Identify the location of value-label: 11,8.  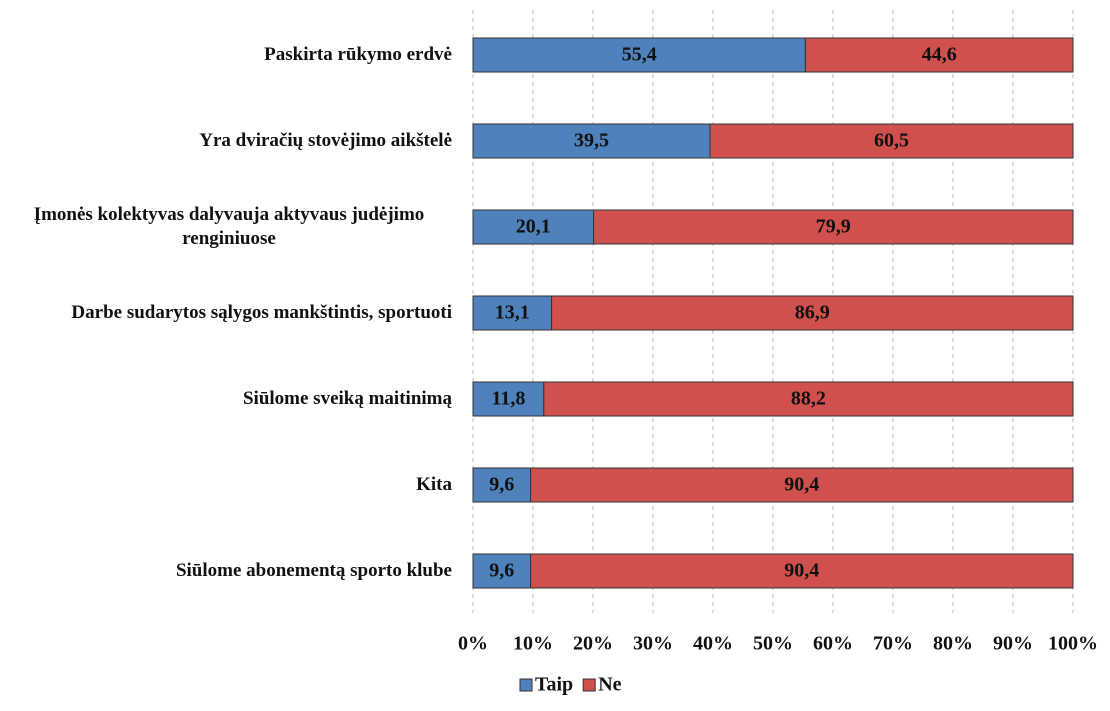
(508, 399).